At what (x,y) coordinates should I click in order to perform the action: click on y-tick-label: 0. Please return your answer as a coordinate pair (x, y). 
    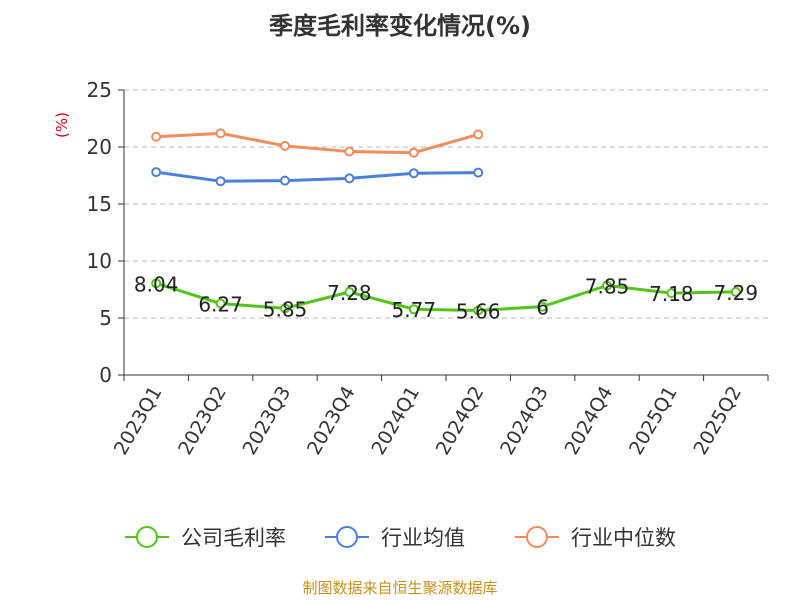
    Looking at the image, I should click on (105, 375).